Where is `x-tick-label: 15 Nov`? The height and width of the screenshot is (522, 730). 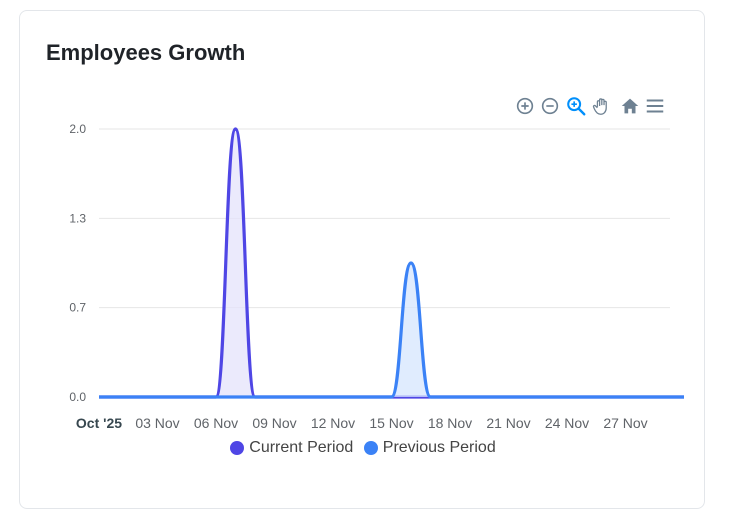
x-tick-label: 15 Nov is located at coordinates (391, 423).